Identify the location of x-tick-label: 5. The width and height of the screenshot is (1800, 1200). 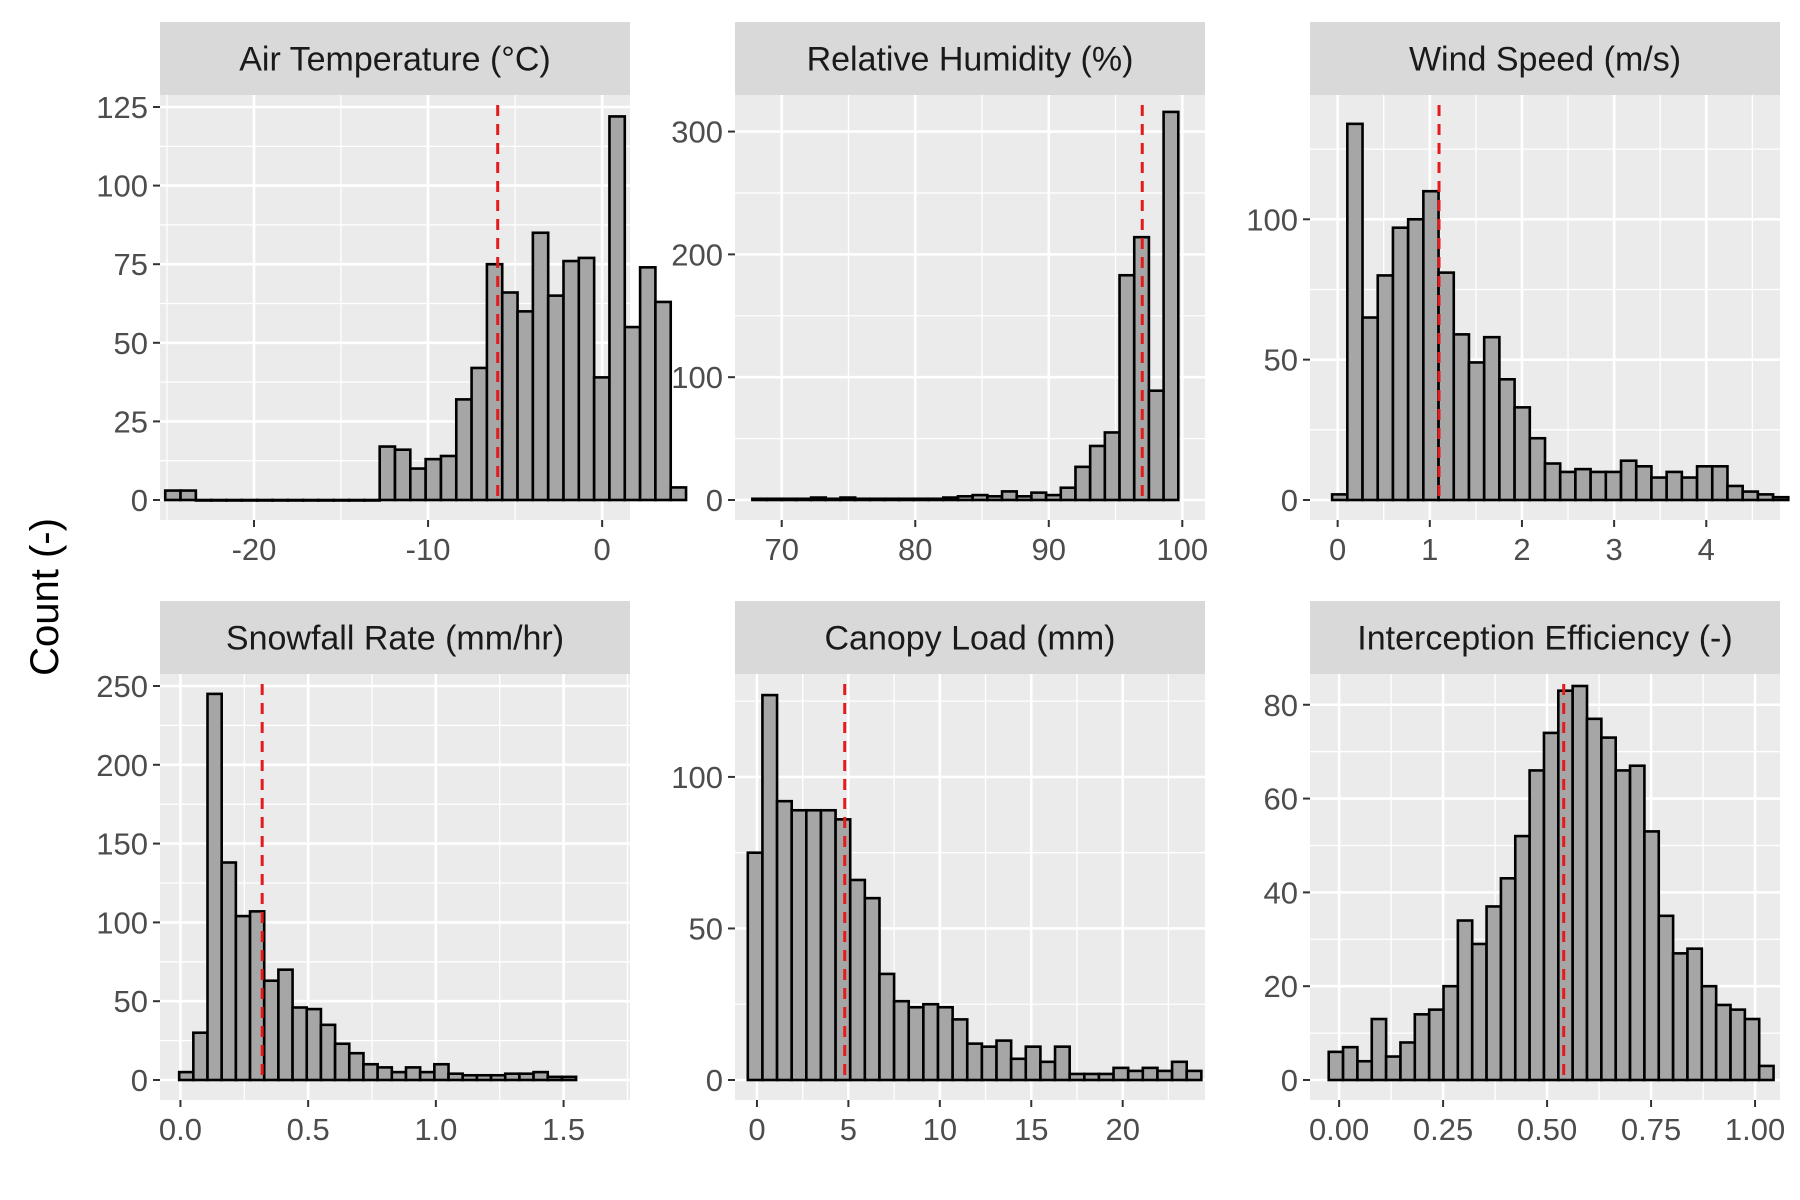
(848, 1129).